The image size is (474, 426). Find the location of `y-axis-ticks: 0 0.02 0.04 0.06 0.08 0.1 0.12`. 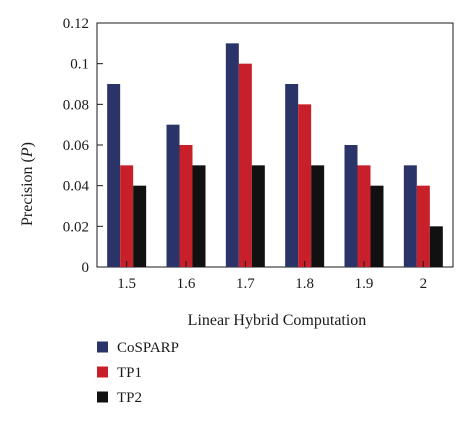

y-axis-ticks: 0 0.02 0.04 0.06 0.08 0.1 0.12 is located at coordinates (83, 146).